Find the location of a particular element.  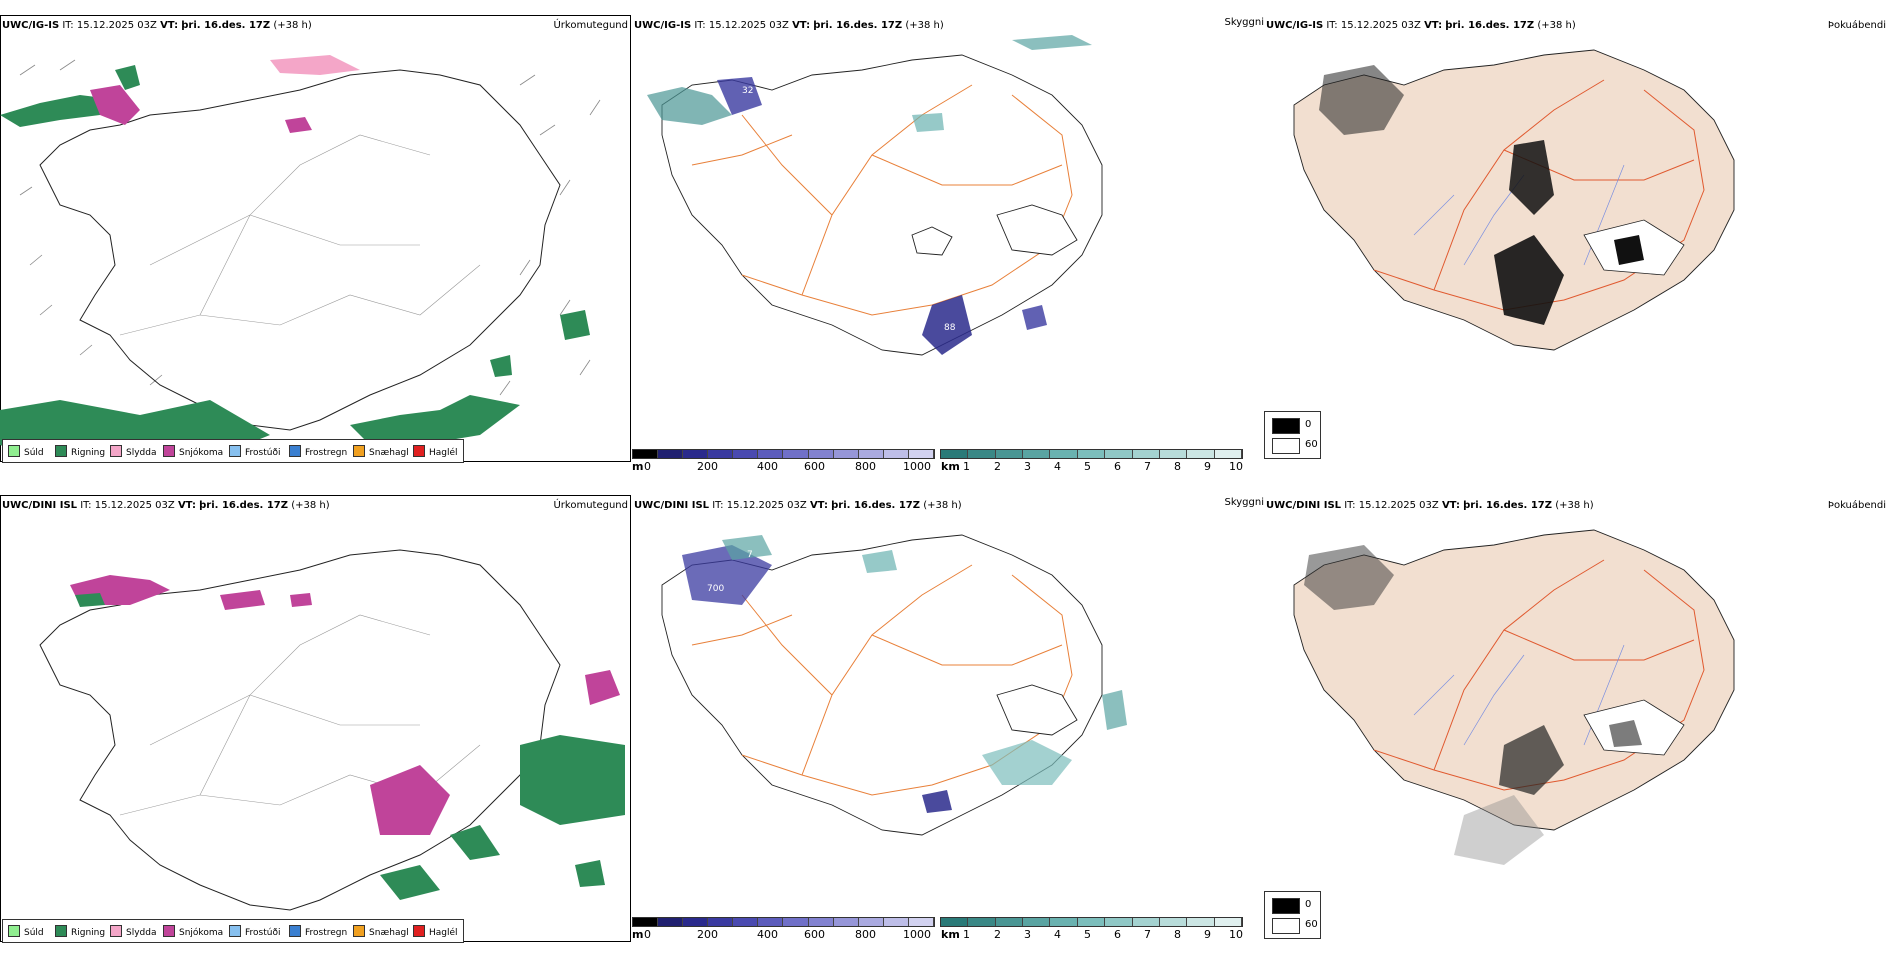

ceiling-tick: 600 is located at coordinates (814, 466).